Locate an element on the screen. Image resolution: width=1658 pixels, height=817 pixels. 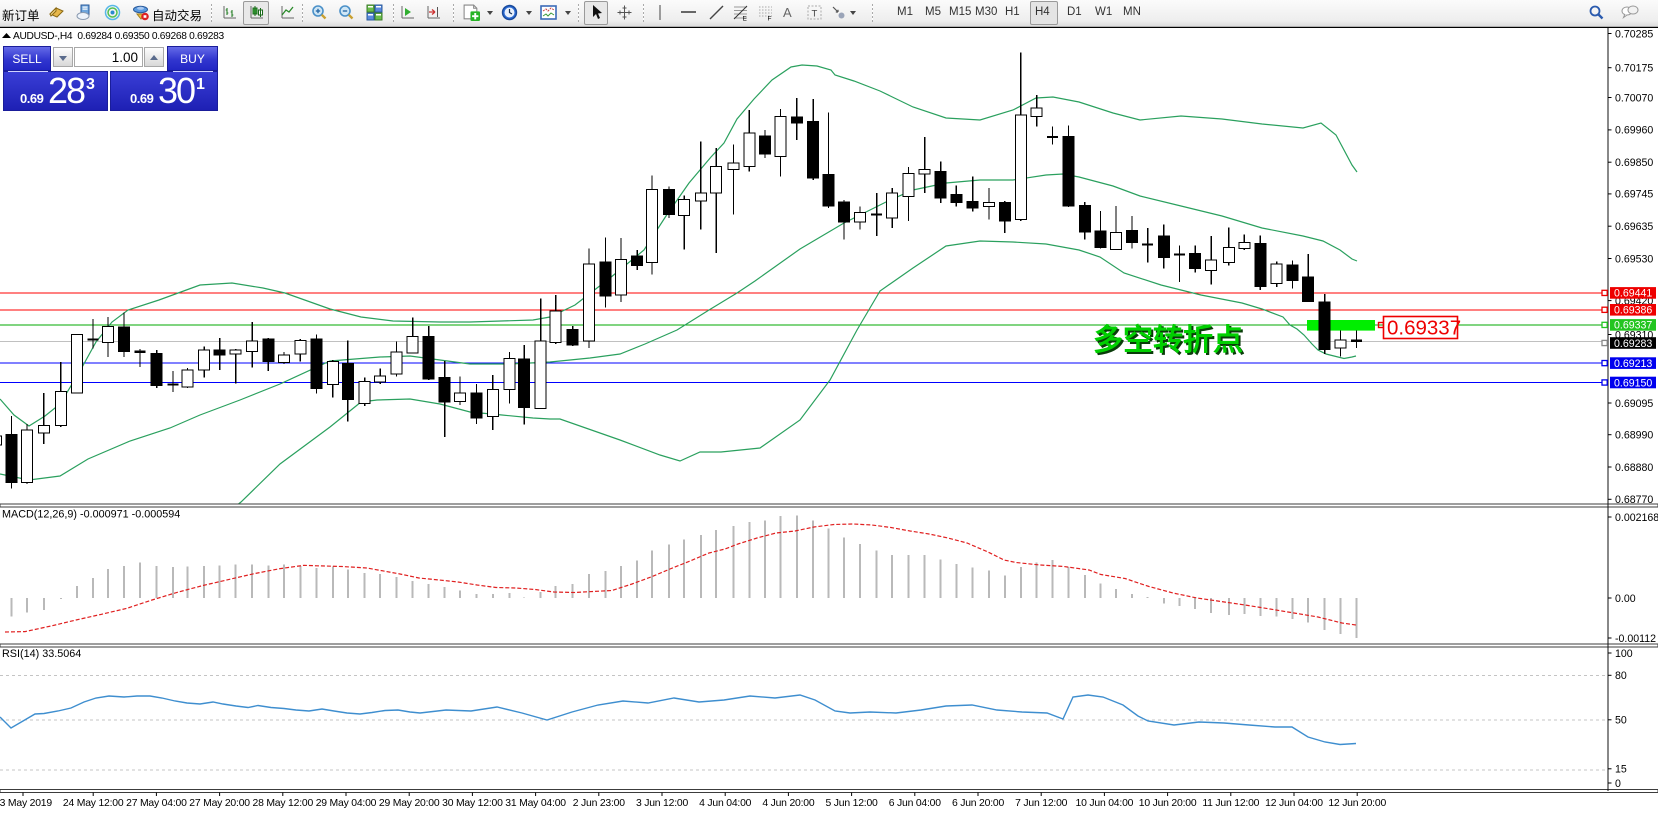
svg-text: -0.00112 is located at coordinates (1635, 639).